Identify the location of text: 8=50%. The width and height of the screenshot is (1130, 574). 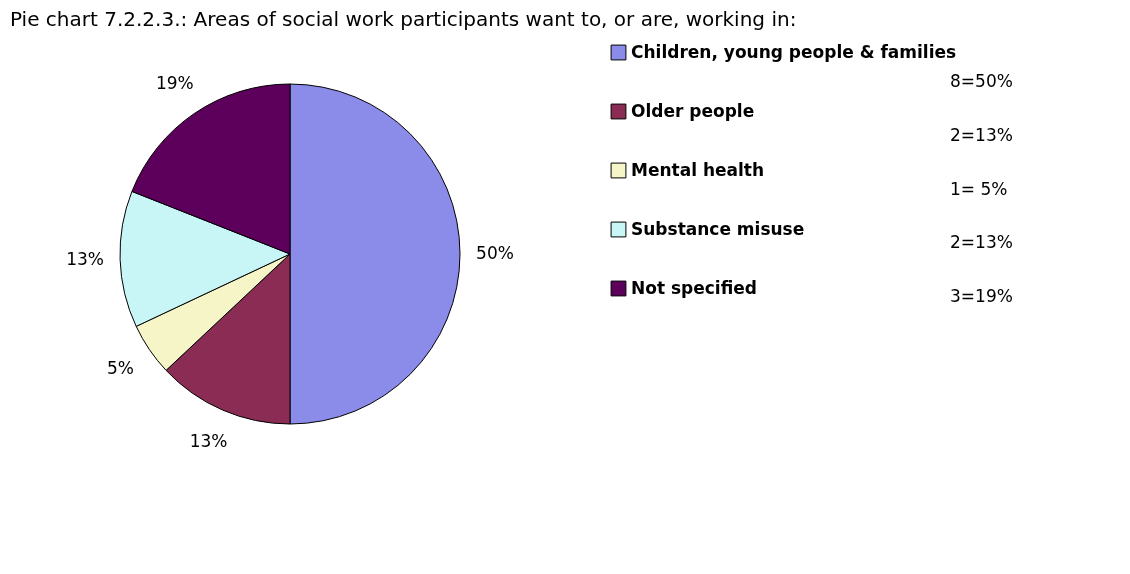
(981, 80).